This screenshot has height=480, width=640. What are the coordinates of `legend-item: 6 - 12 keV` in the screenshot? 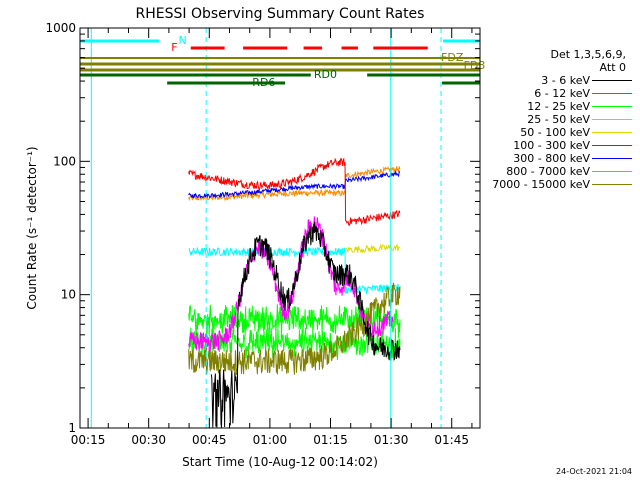 It's located at (560, 93).